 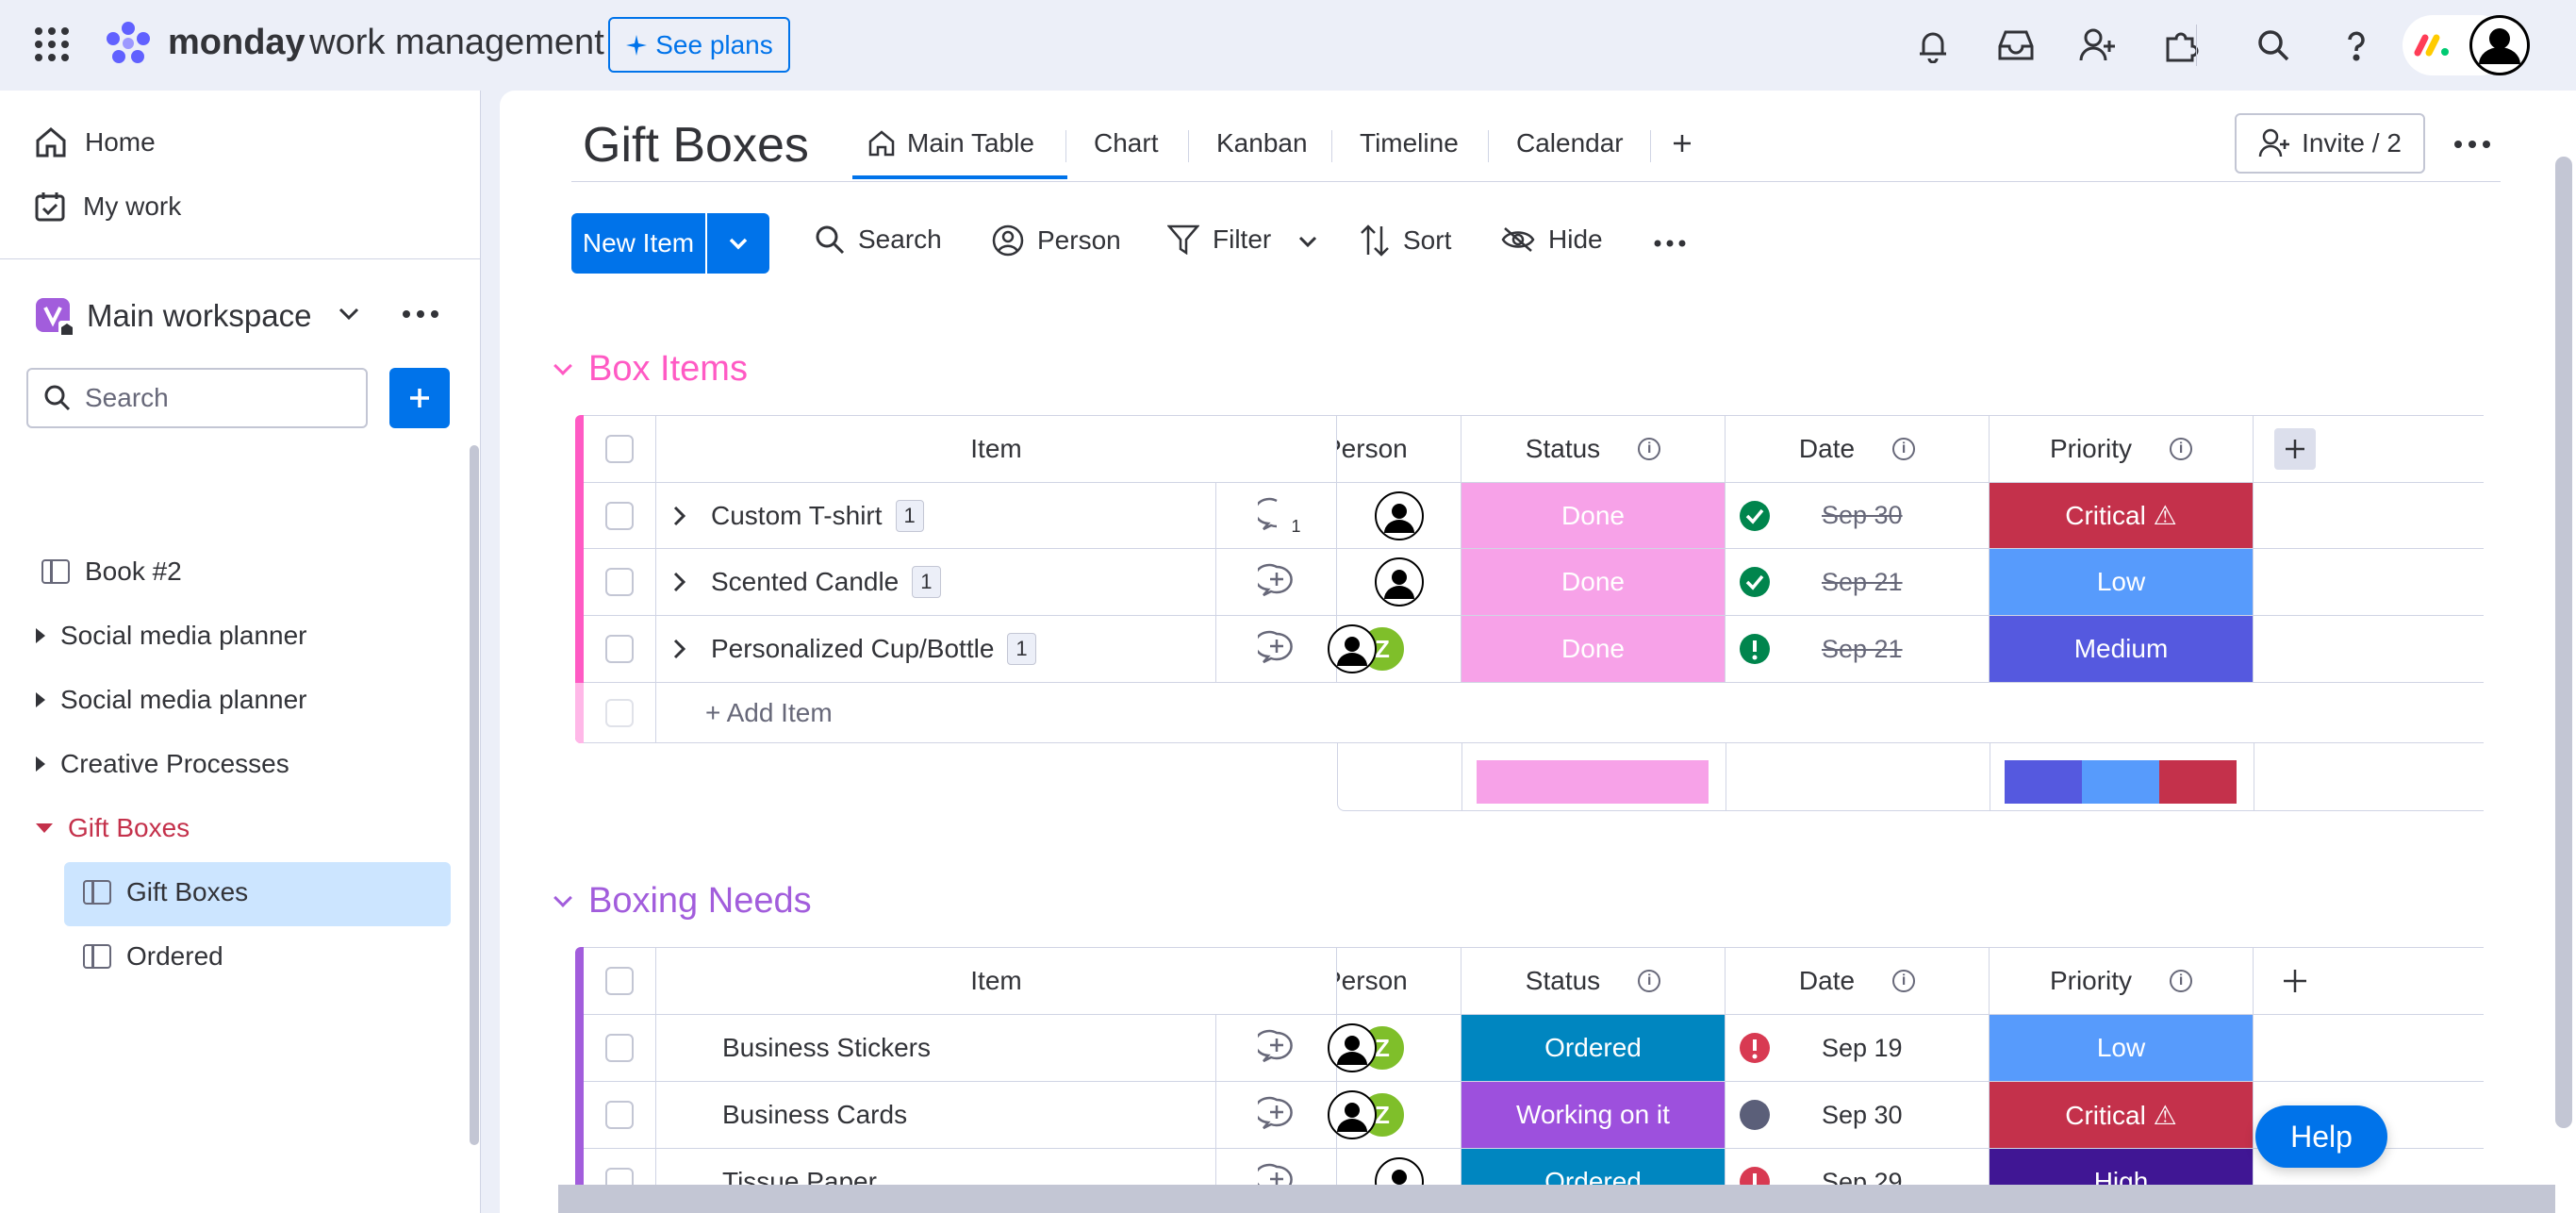 What do you see at coordinates (1593, 1115) in the screenshot?
I see `status-cell: Working on it` at bounding box center [1593, 1115].